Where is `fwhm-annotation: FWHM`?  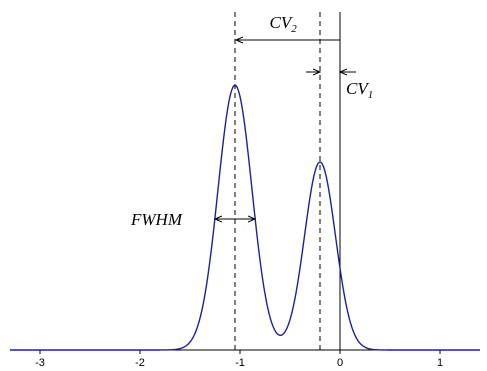 fwhm-annotation: FWHM is located at coordinates (192, 219).